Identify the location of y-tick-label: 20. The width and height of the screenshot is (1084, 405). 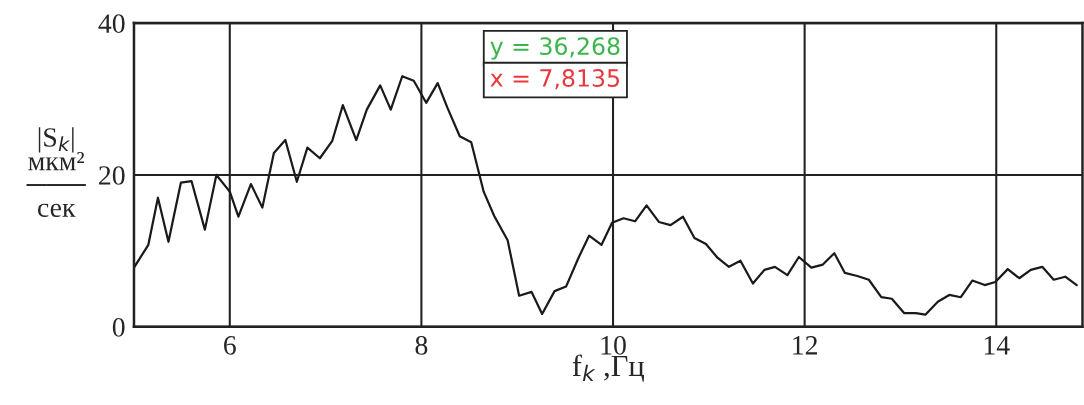
(112, 175).